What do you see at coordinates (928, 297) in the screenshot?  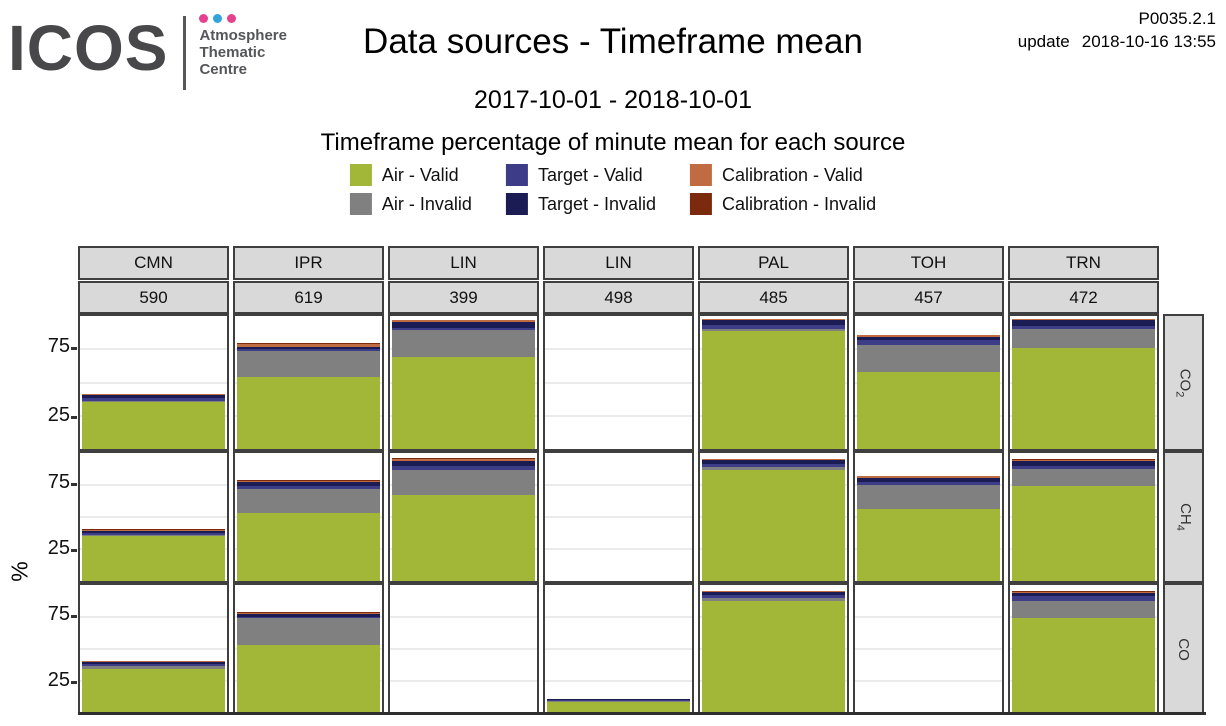 I see `column-header-id: 457` at bounding box center [928, 297].